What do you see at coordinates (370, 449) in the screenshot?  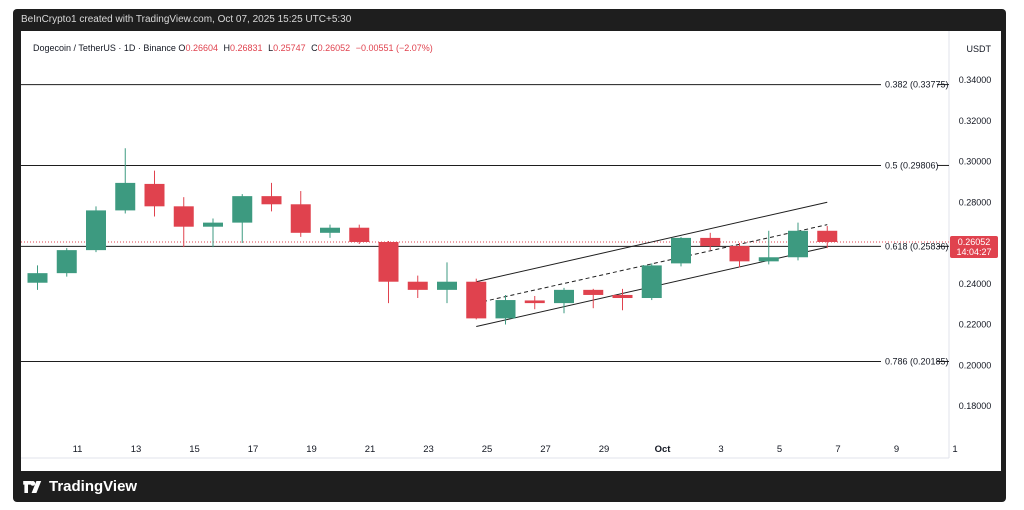 I see `x-tick-label: 21` at bounding box center [370, 449].